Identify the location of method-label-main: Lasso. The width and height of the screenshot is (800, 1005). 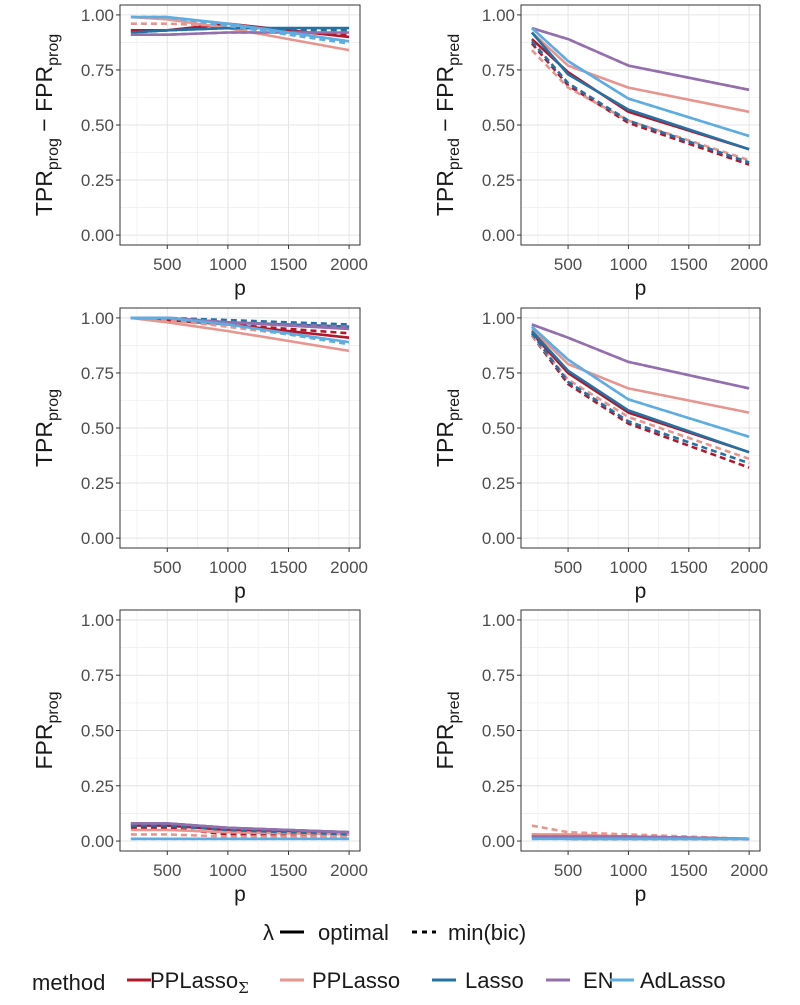
(494, 980).